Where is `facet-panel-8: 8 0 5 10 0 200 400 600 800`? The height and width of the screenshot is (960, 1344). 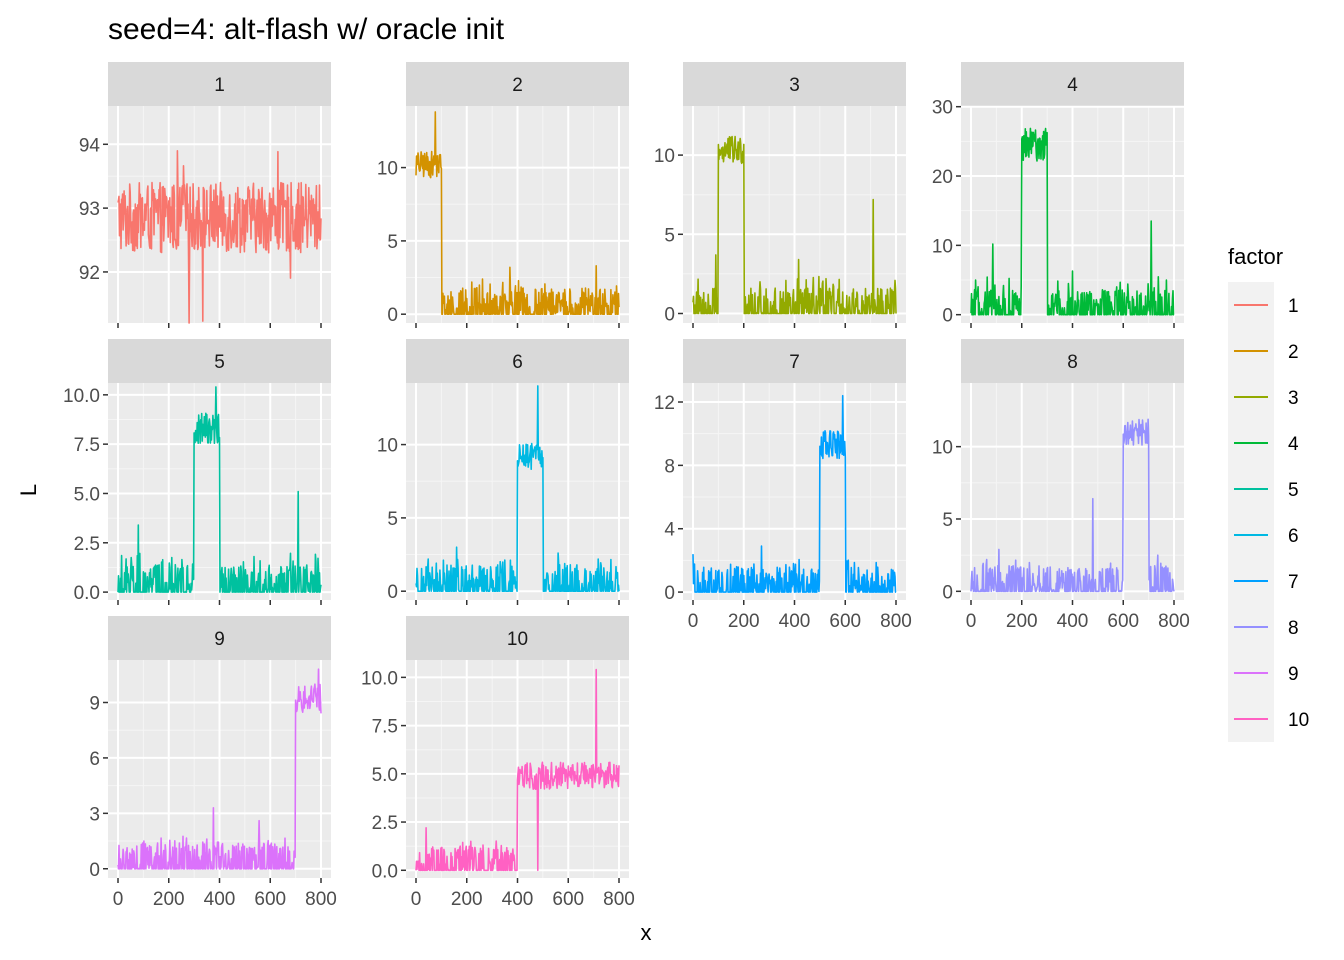 facet-panel-8: 8 0 5 10 0 200 400 600 800 is located at coordinates (1061, 485).